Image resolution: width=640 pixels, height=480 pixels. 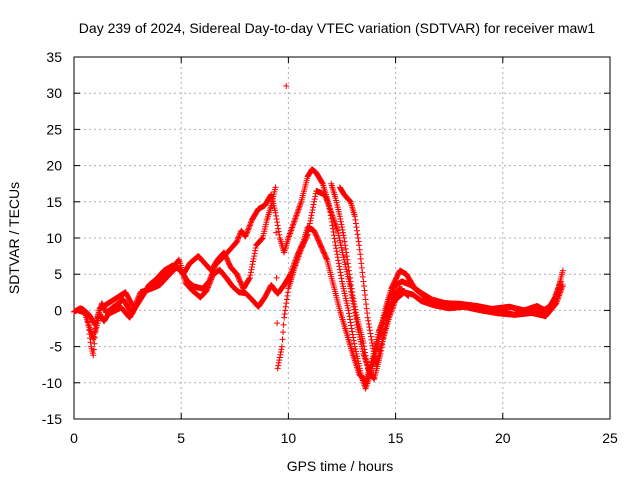 I want to click on y-tick-label: 15, so click(x=54, y=202).